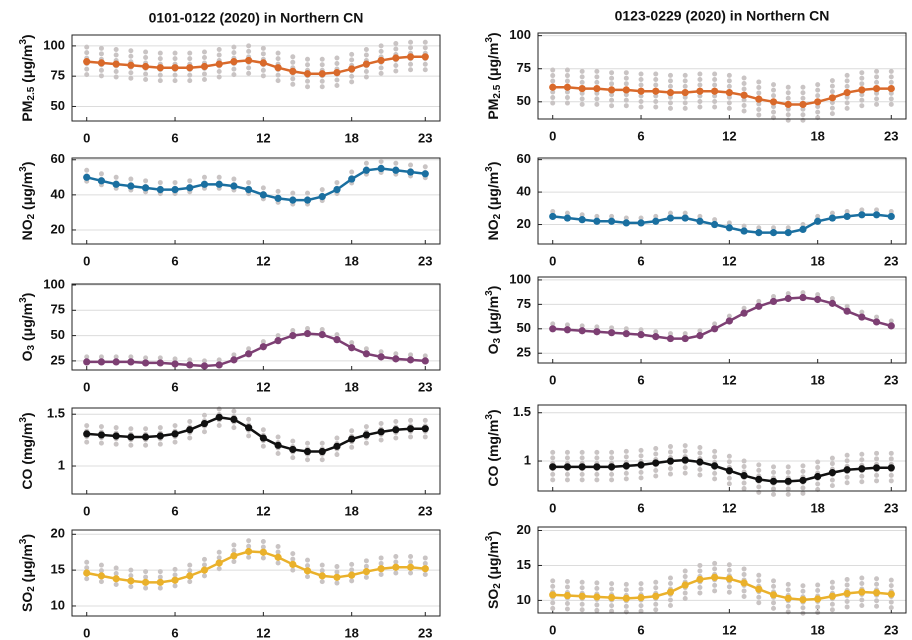 Image resolution: width=912 pixels, height=640 pixels. Describe the element at coordinates (497, 91) in the screenshot. I see `y-axis-label-part: 2.5` at that location.